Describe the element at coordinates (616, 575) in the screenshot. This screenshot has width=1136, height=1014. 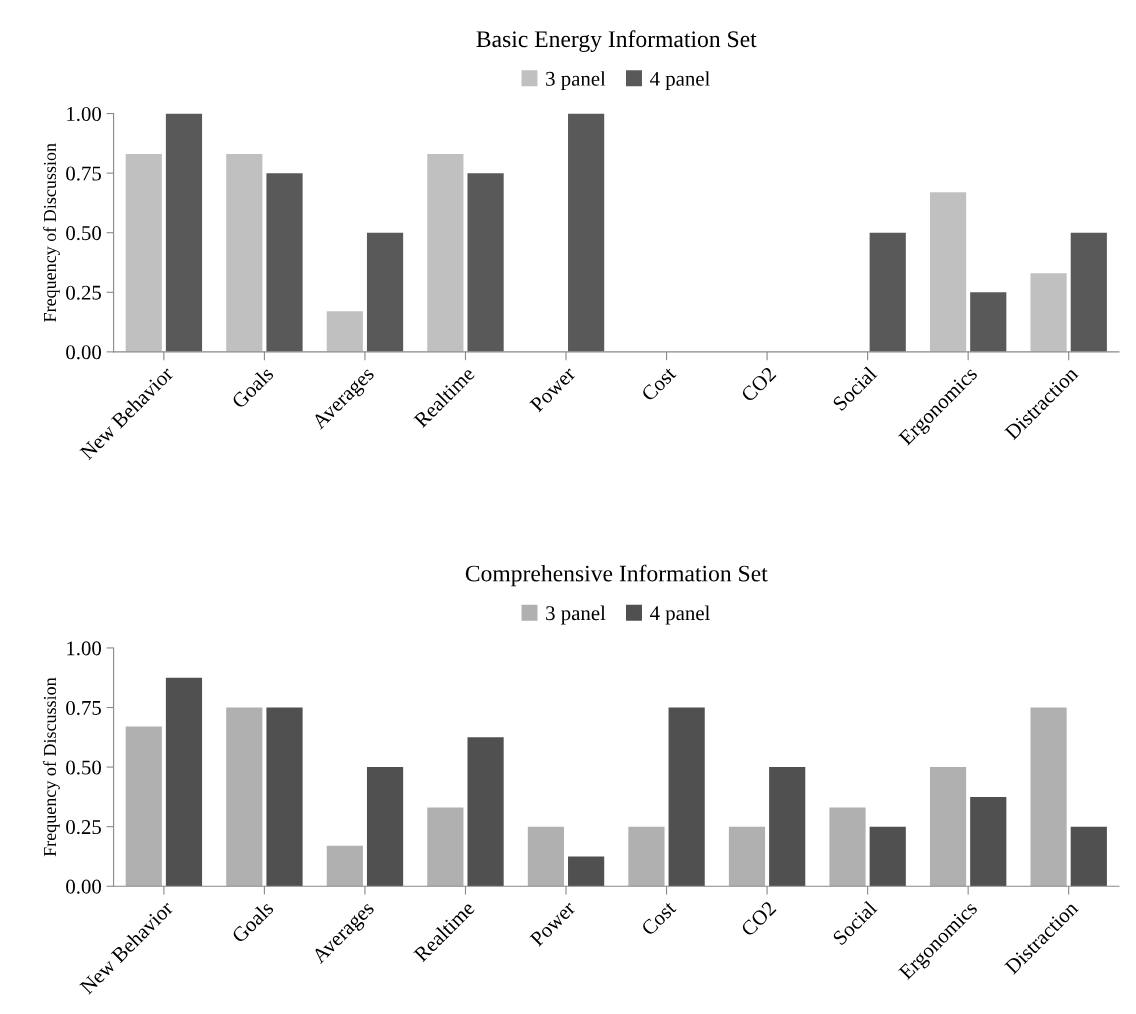
I see `chart-title: Comprehensive Information Set` at that location.